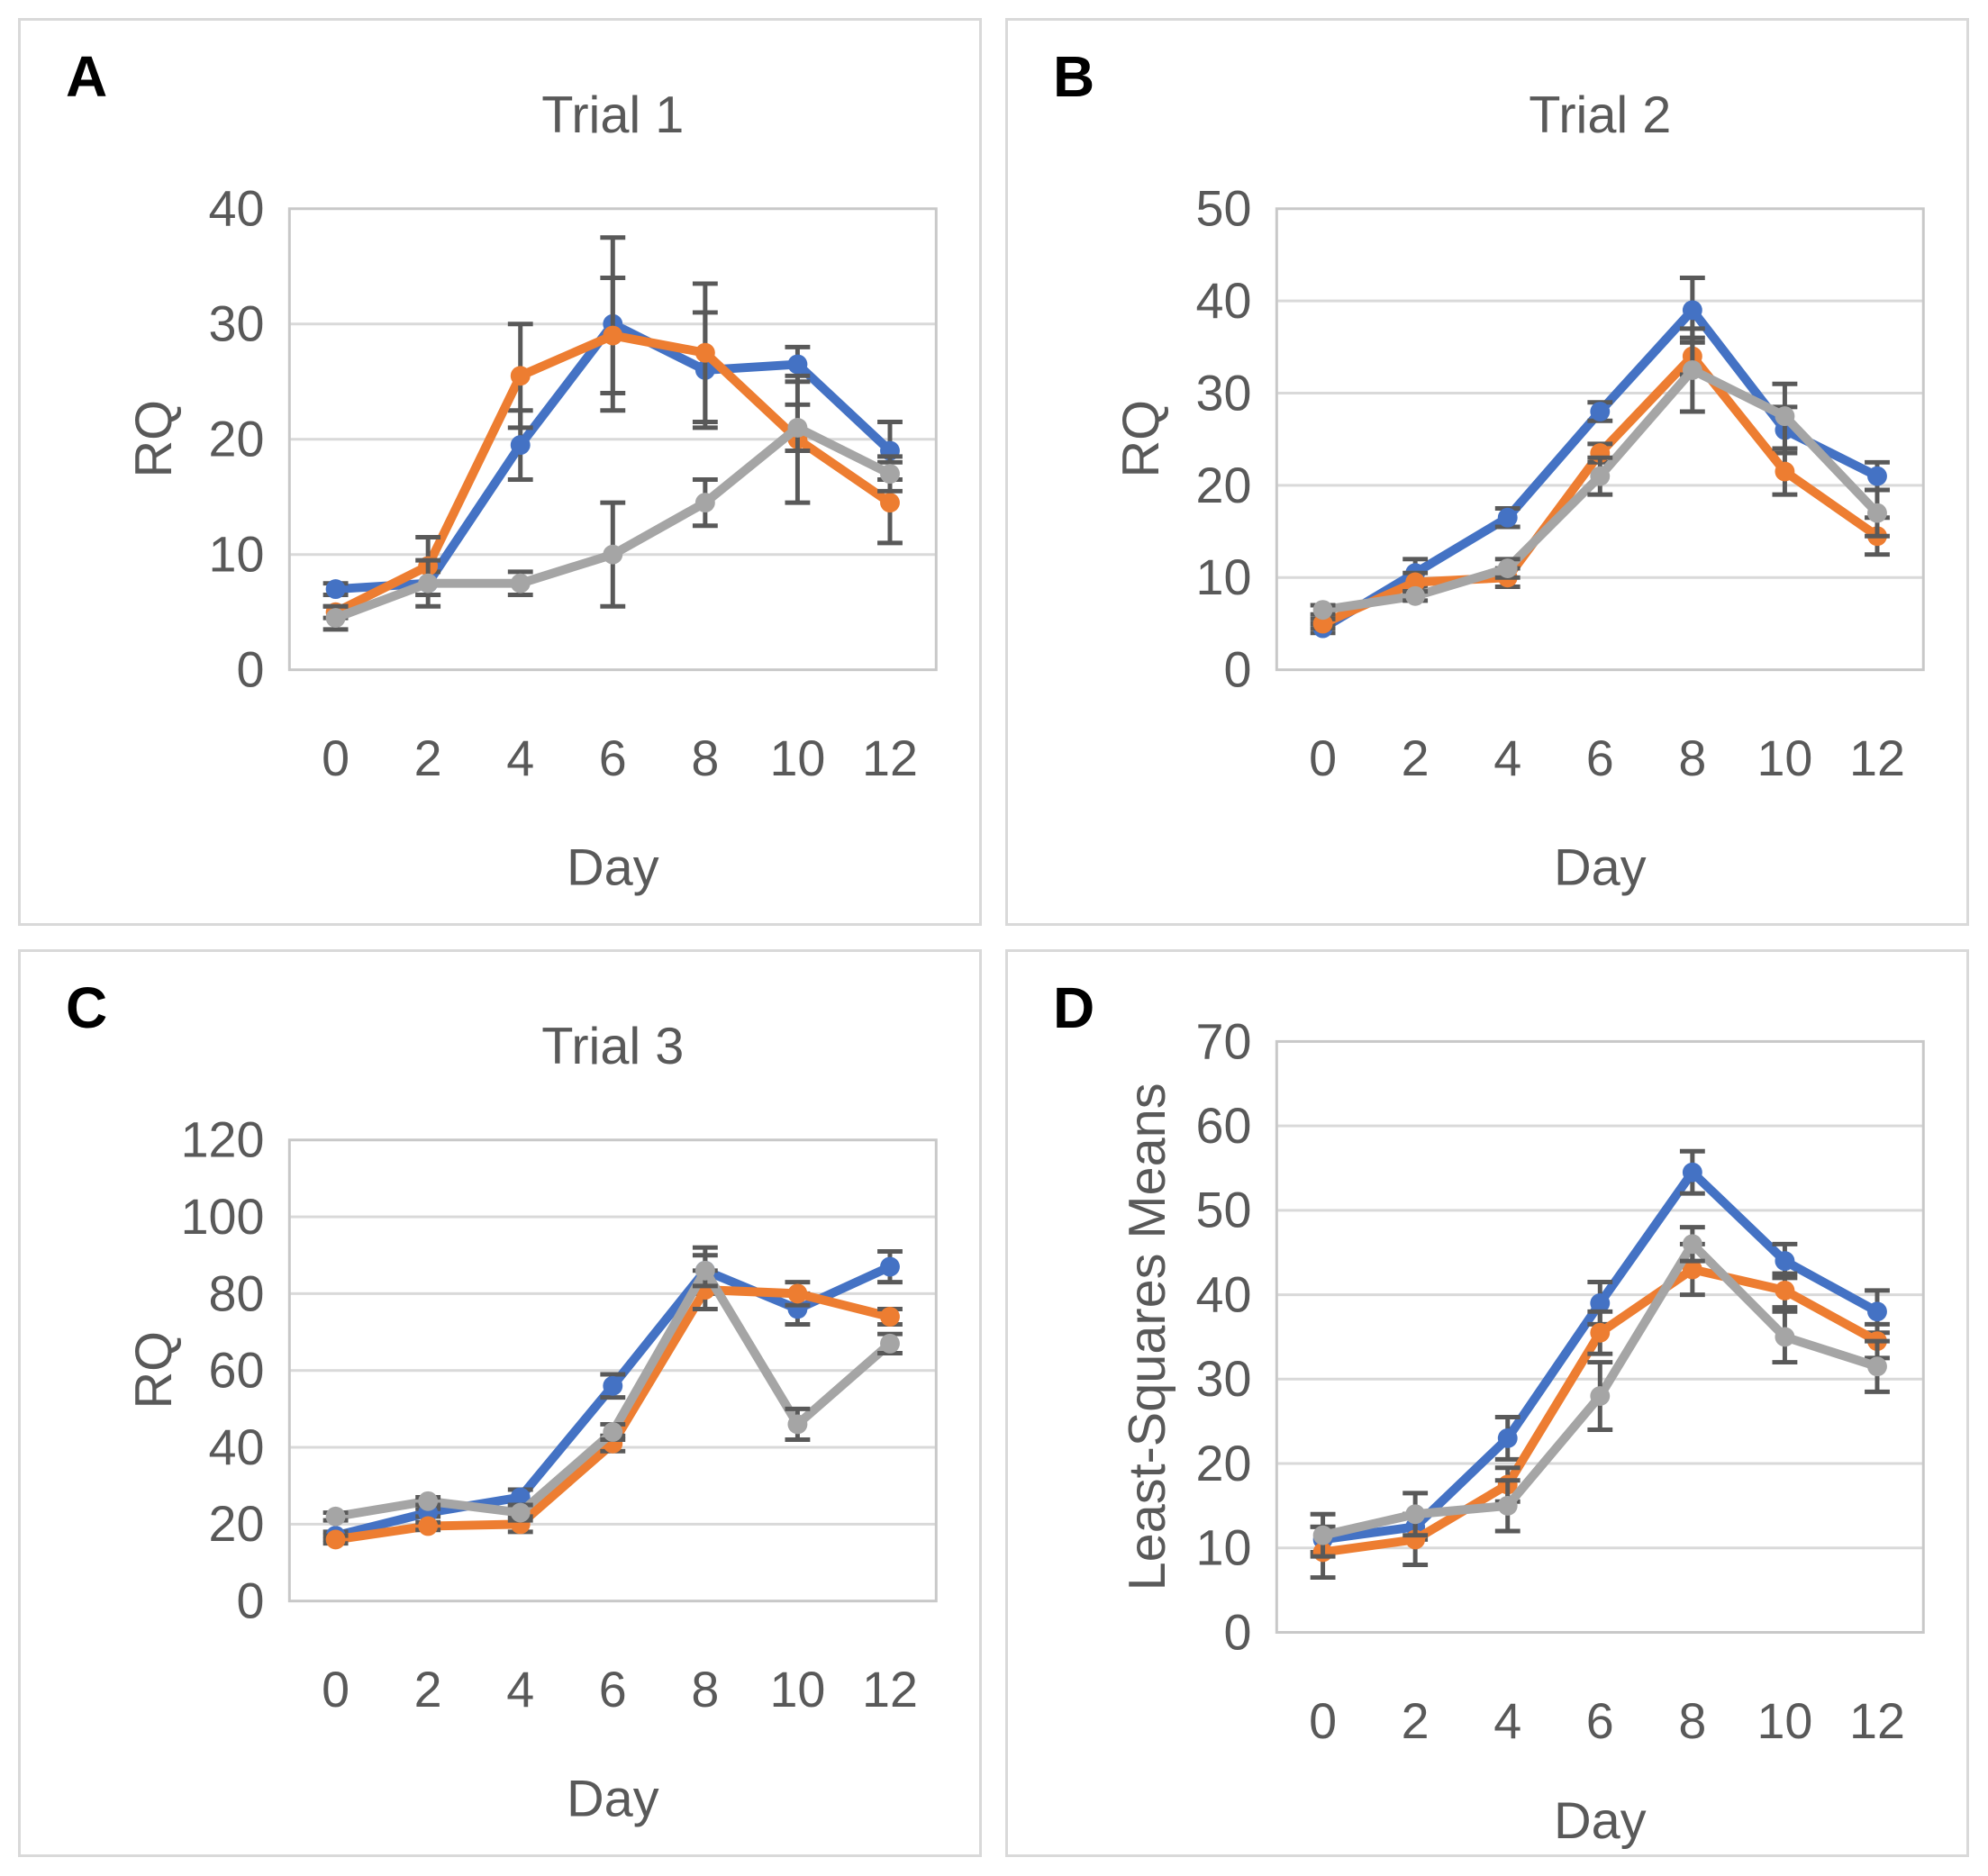 The width and height of the screenshot is (1988, 1876). I want to click on plot-area: 0 10 20 30 40 0 2 4 6 8 10 12, so click(573, 484).